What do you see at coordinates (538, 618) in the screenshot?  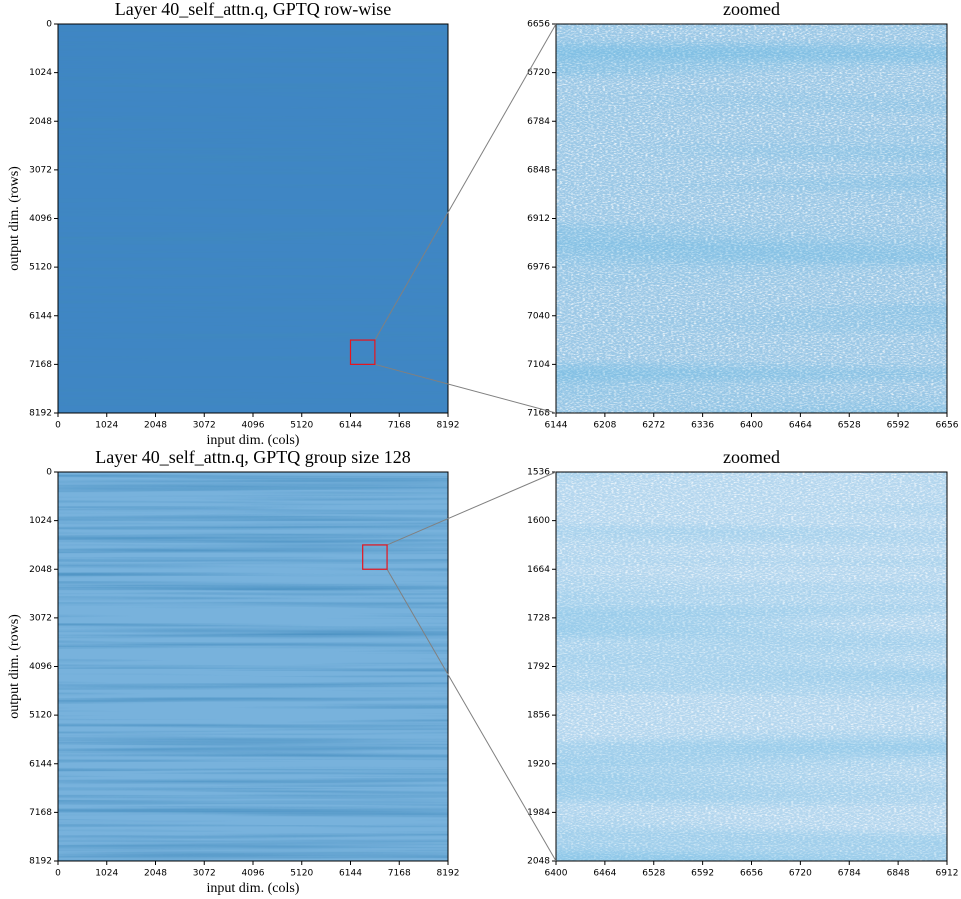 I see `y-tick-label: 1728` at bounding box center [538, 618].